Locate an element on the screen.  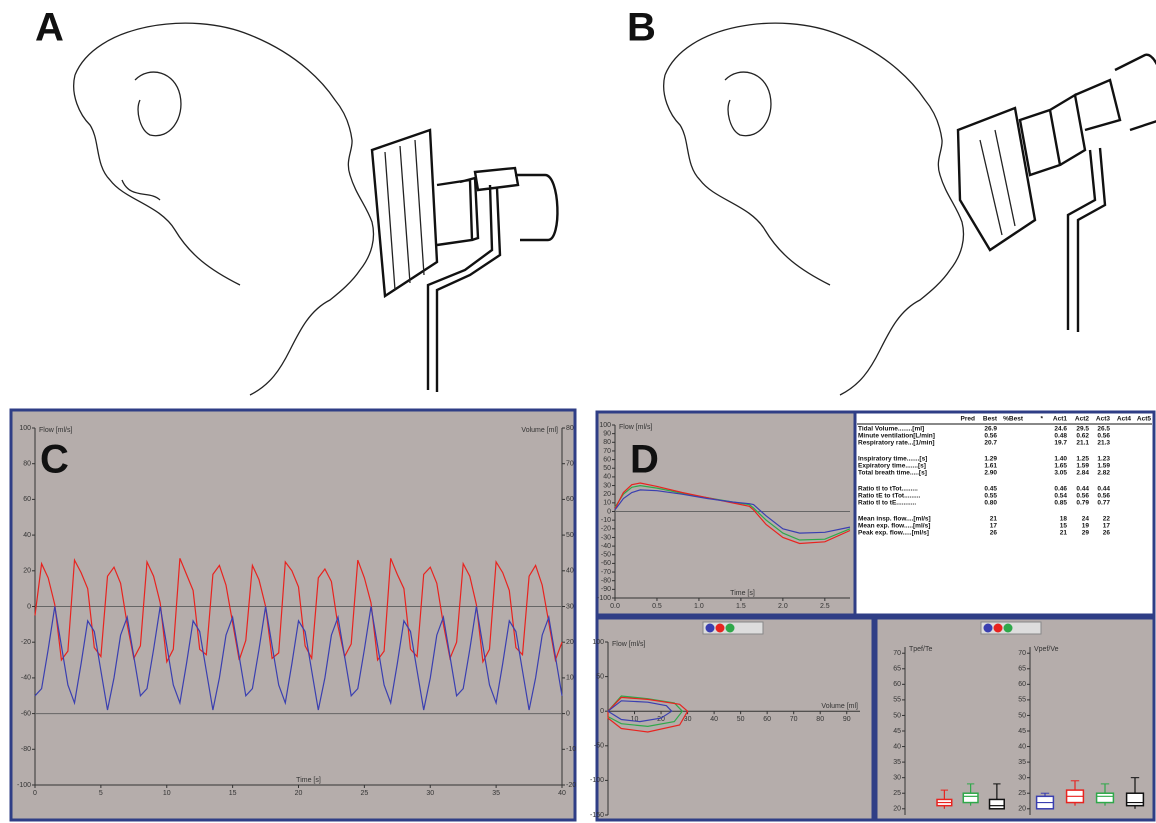
y2-axis-label: Volume [ml] is located at coordinates (539, 430).